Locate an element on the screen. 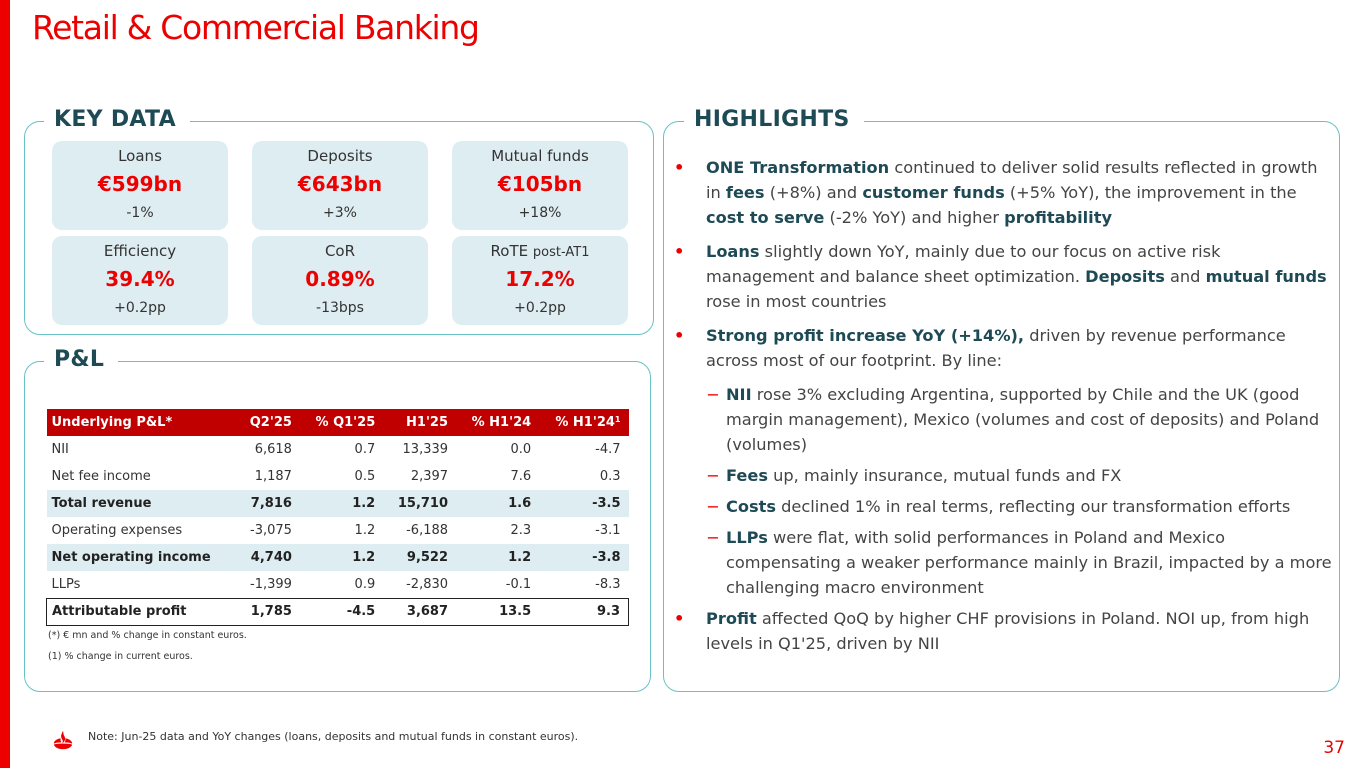  pl-footnote: (*) € mn and % change in constant euros. is located at coordinates (147, 635).